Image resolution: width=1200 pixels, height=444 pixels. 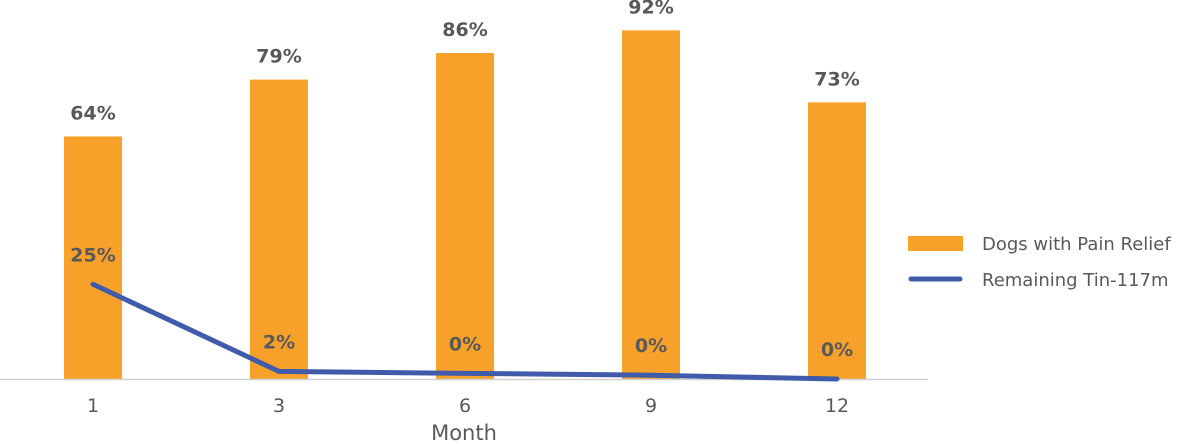 I want to click on x-tick-label: 9, so click(x=651, y=406).